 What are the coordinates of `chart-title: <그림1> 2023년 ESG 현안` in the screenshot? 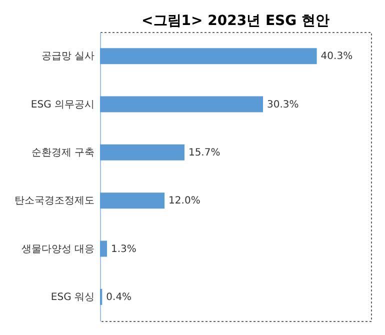 It's located at (236, 21).